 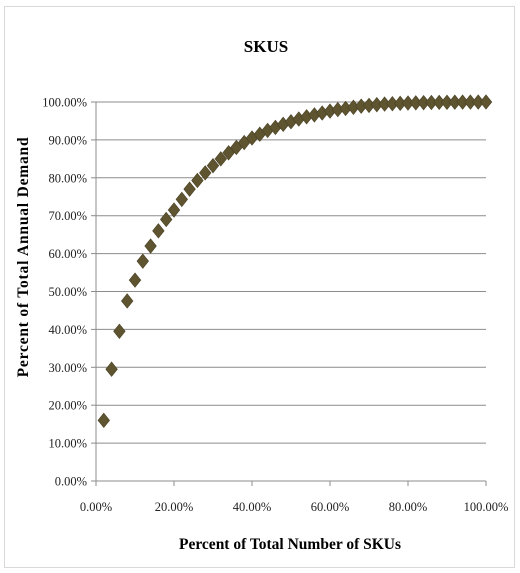 What do you see at coordinates (67, 444) in the screenshot?
I see `y-tick-label: 10.00%` at bounding box center [67, 444].